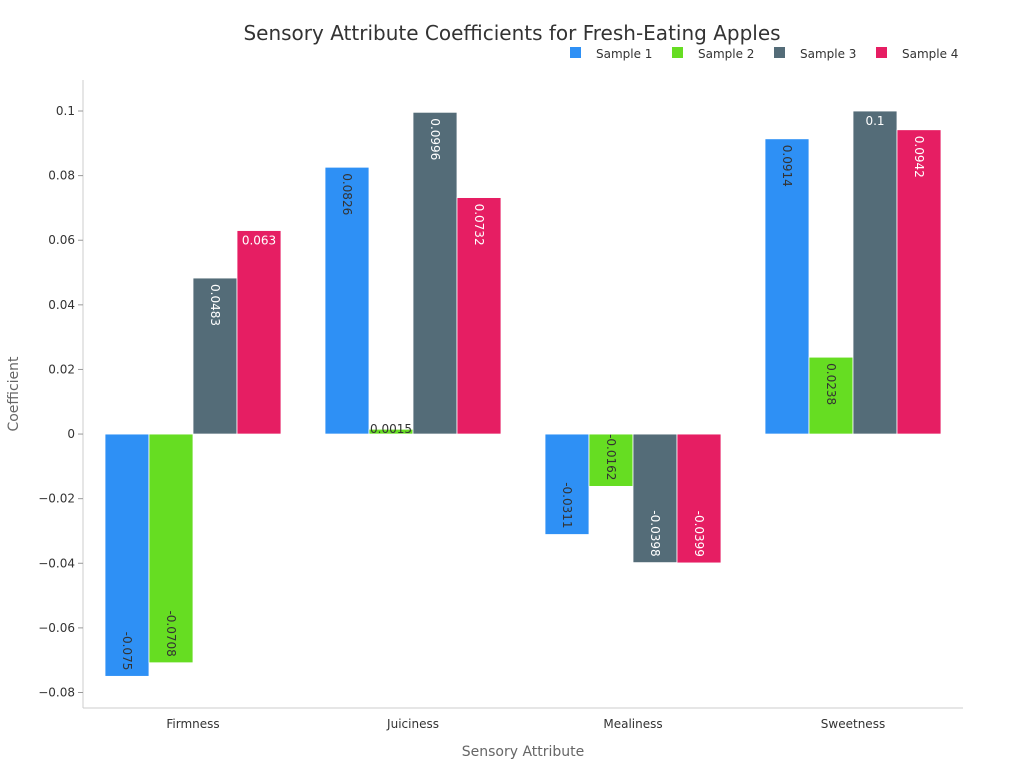 Image resolution: width=1024 pixels, height=768 pixels. Describe the element at coordinates (930, 54) in the screenshot. I see `legend-label: Sample 4` at that location.